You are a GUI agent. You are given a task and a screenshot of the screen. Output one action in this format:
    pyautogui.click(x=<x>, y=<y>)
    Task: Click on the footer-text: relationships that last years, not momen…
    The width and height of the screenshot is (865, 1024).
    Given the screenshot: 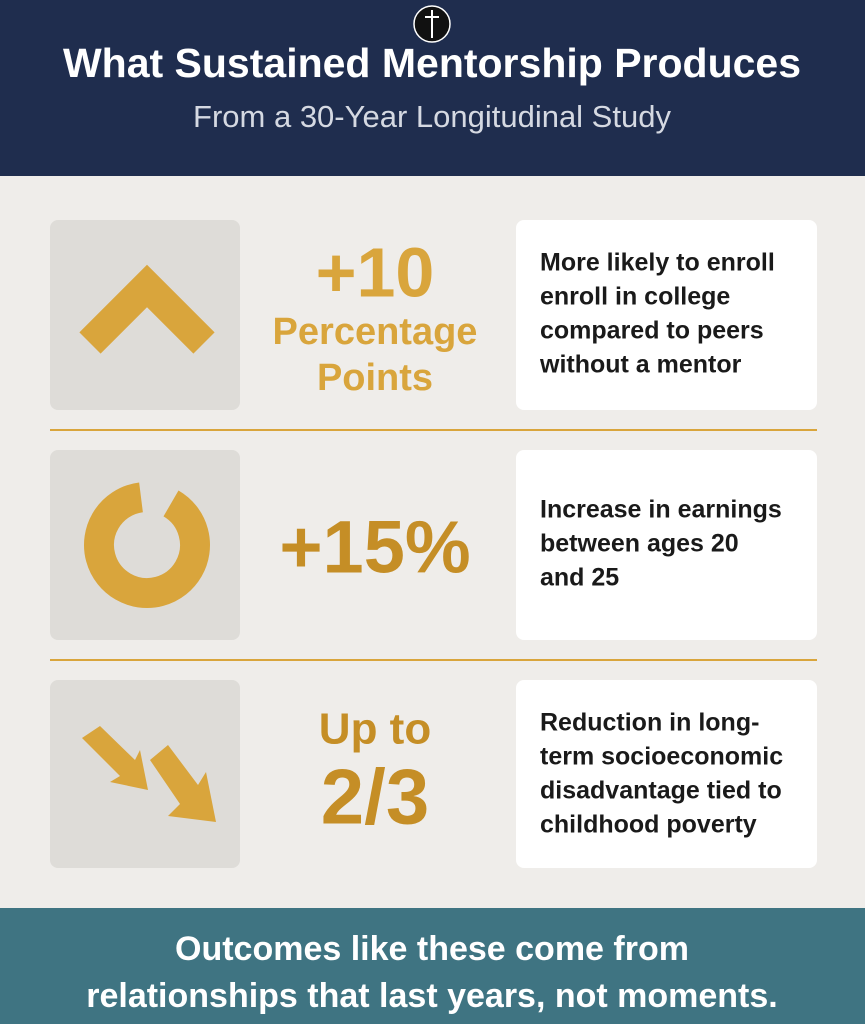 What is the action you would take?
    pyautogui.click(x=432, y=996)
    